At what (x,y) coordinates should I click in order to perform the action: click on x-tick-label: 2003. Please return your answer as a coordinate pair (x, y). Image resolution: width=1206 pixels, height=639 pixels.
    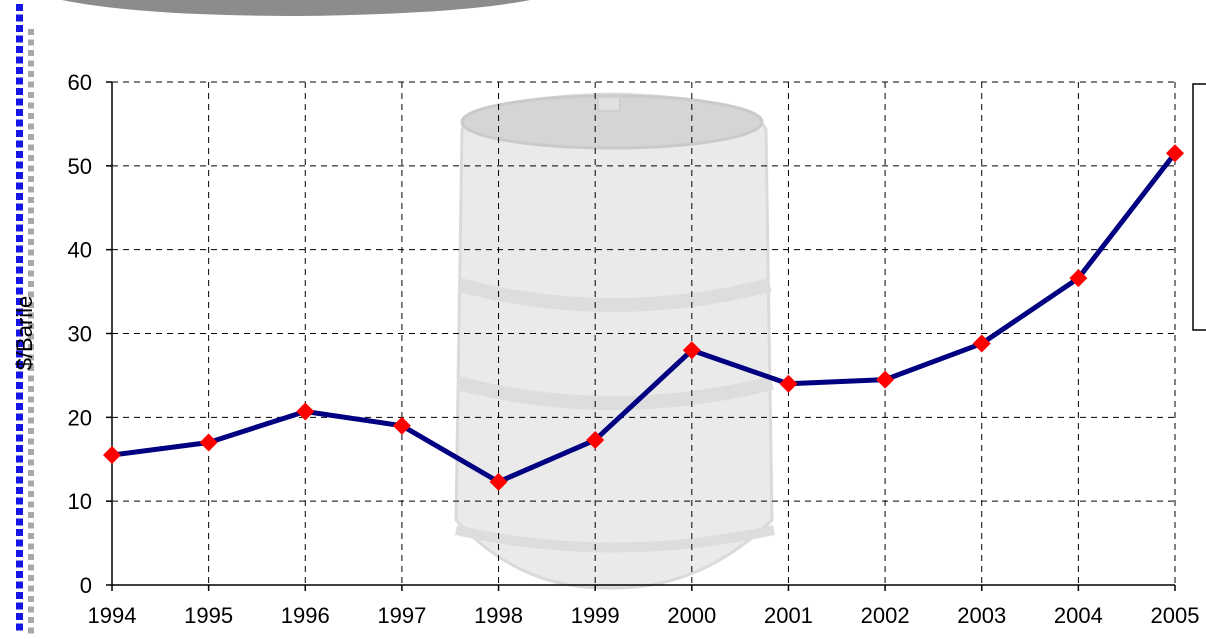
    Looking at the image, I should click on (981, 615).